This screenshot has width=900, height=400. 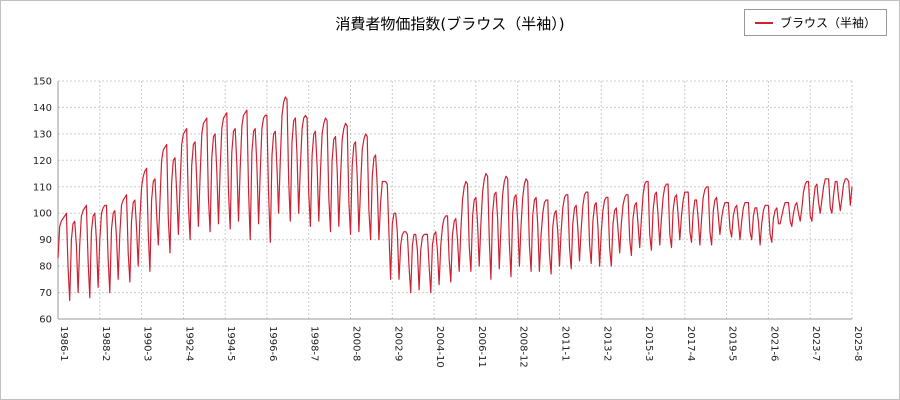 I want to click on svg-text: 2013-2, so click(x=606, y=343).